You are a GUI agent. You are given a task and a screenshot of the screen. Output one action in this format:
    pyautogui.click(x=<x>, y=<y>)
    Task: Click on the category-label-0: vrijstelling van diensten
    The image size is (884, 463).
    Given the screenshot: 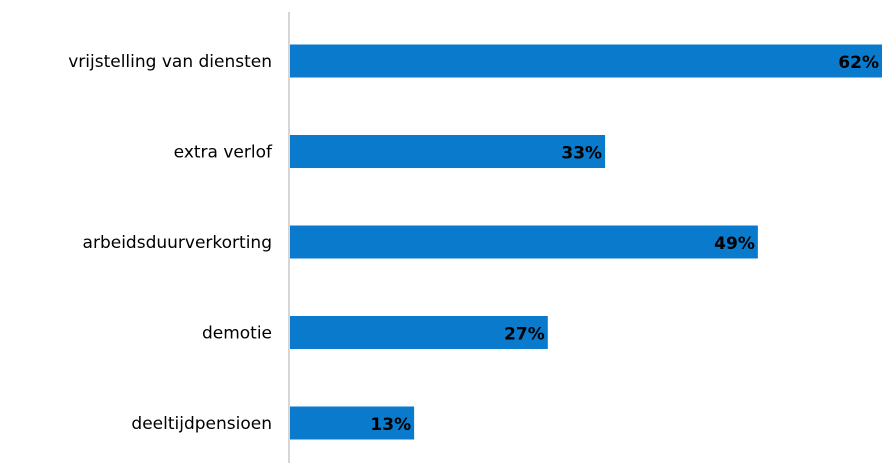 What is the action you would take?
    pyautogui.click(x=170, y=62)
    